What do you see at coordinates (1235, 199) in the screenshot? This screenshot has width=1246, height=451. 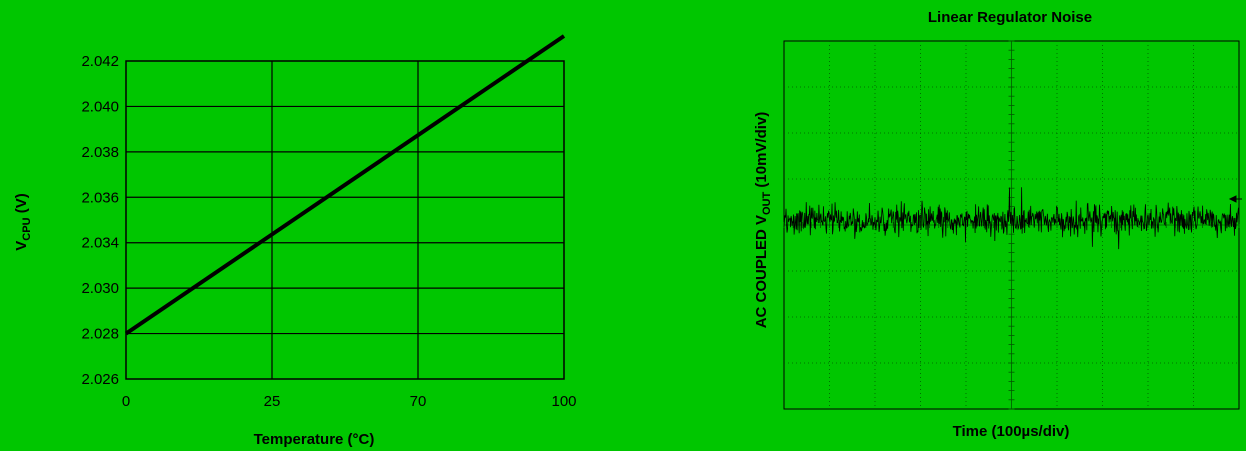 I see `trigger-level-marker` at bounding box center [1235, 199].